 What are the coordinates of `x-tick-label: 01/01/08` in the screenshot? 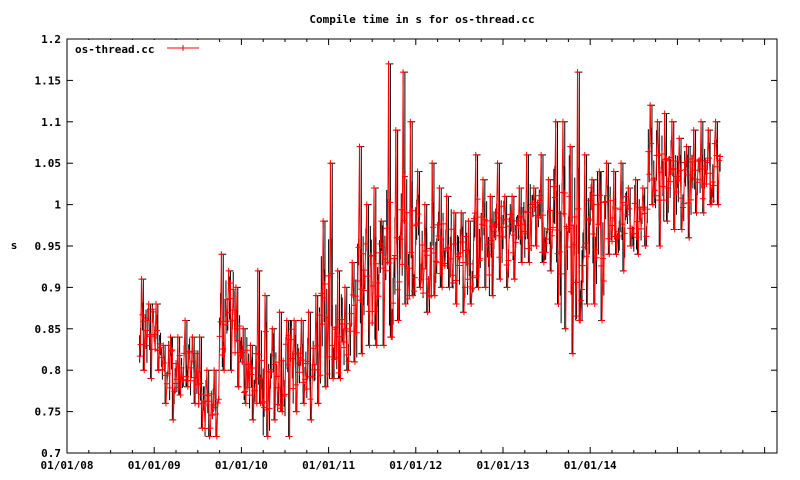 It's located at (67, 465).